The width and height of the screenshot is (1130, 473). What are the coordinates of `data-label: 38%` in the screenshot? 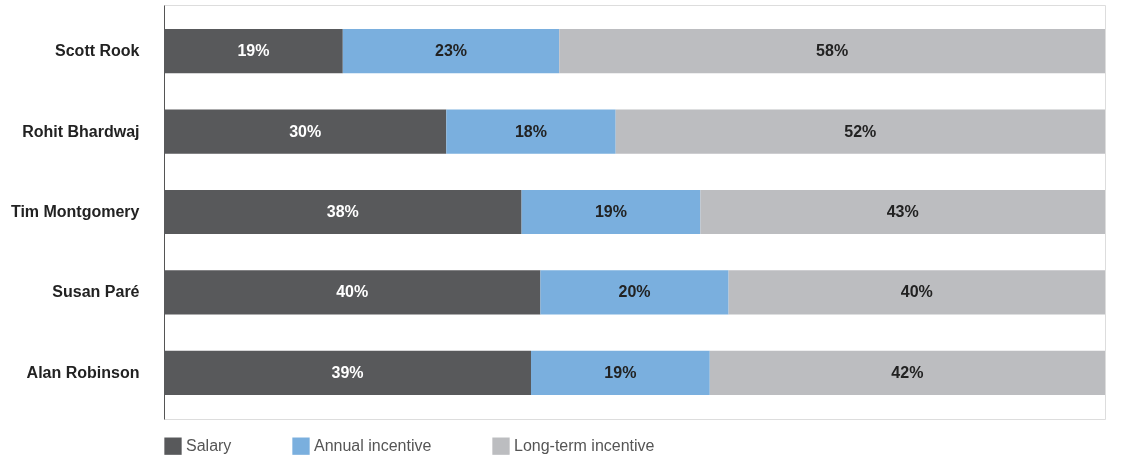 It's located at (342, 211).